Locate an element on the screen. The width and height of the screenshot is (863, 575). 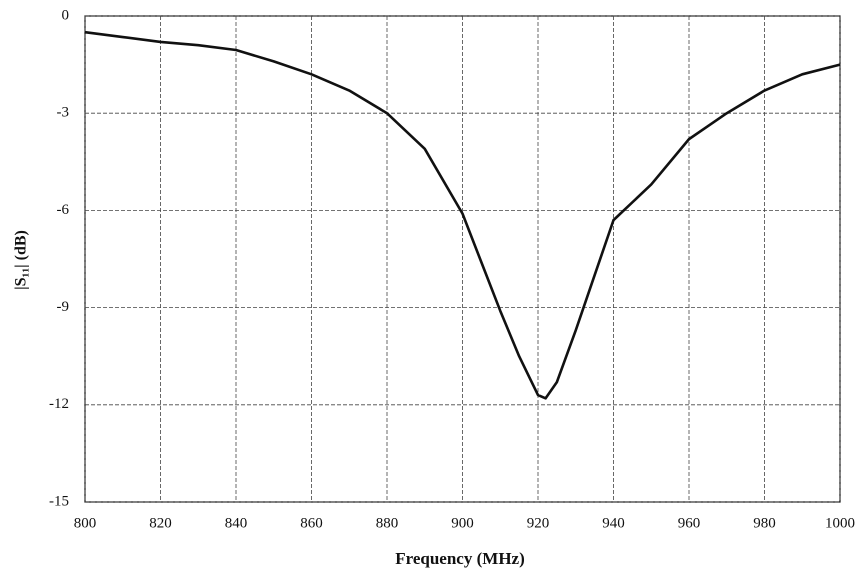
x-tick-label: 900 is located at coordinates (462, 523).